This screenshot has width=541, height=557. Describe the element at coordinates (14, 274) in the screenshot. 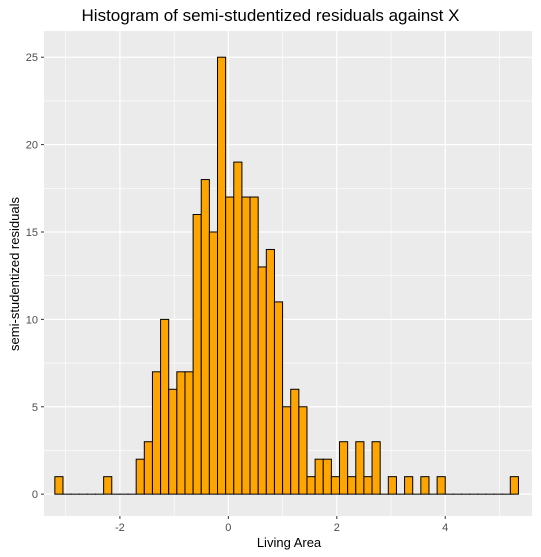

I see `y-axis-title: semi-studentized residuals` at that location.